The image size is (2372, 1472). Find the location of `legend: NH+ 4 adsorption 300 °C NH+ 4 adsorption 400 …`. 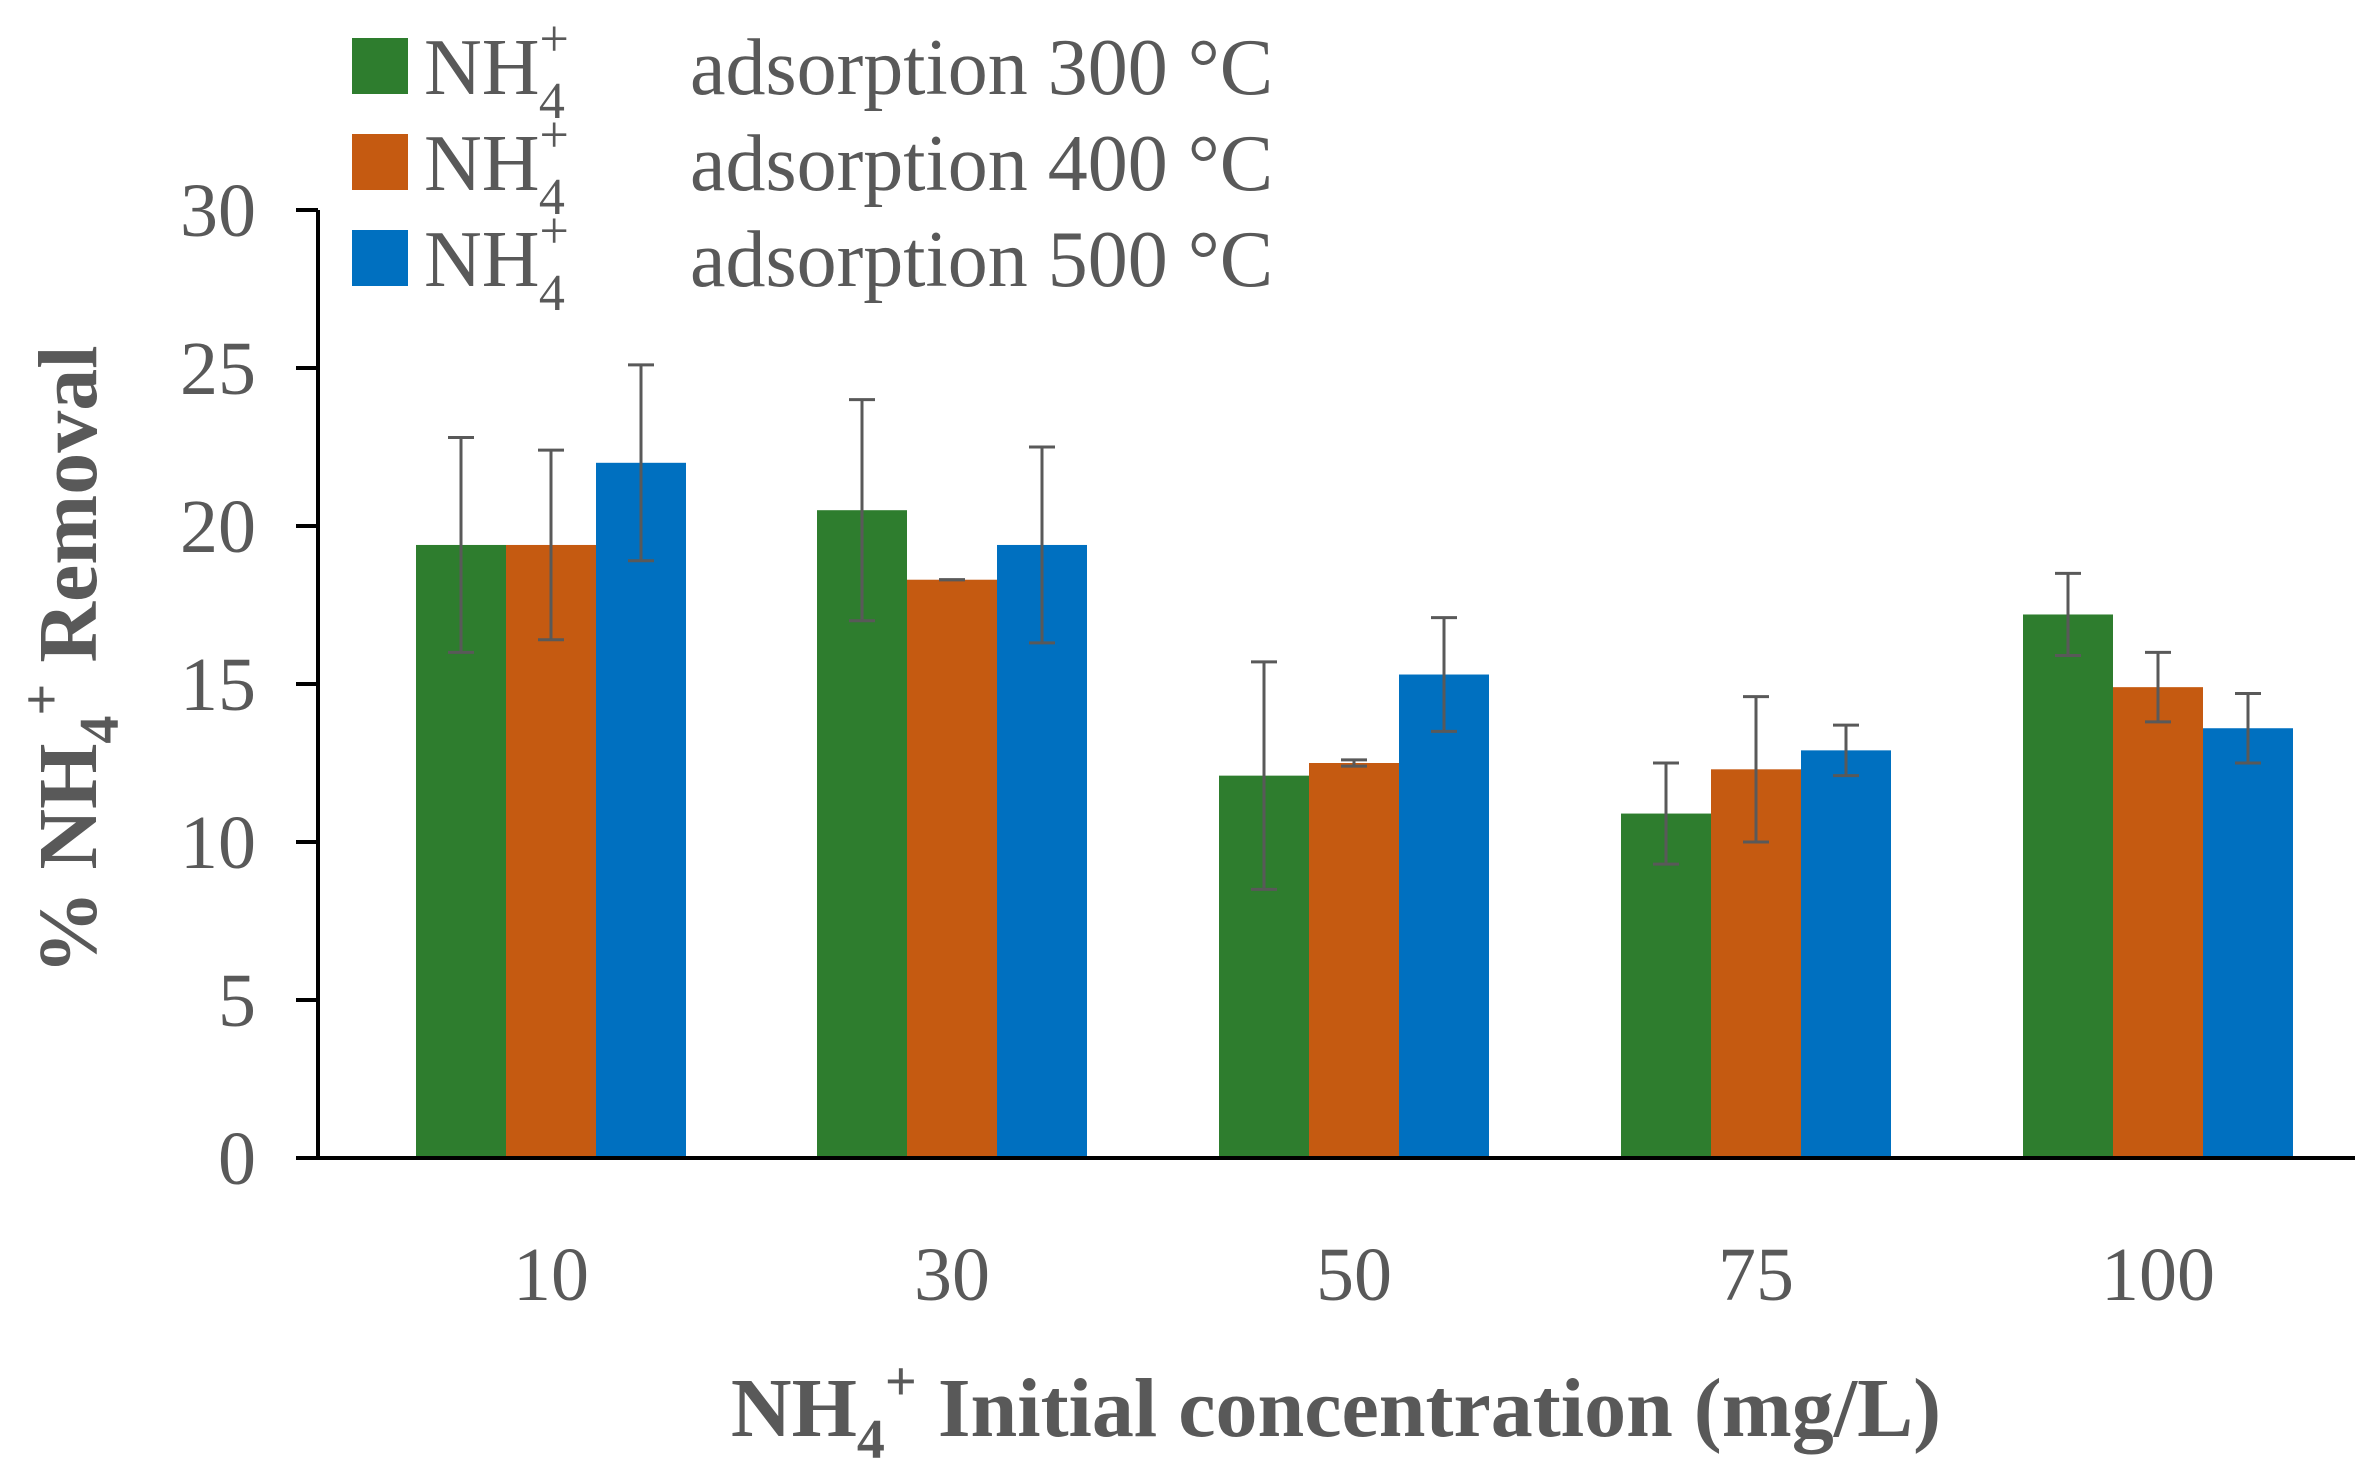

legend: NH+ 4 adsorption 300 °C NH+ 4 adsorption 400 … is located at coordinates (812, 166).